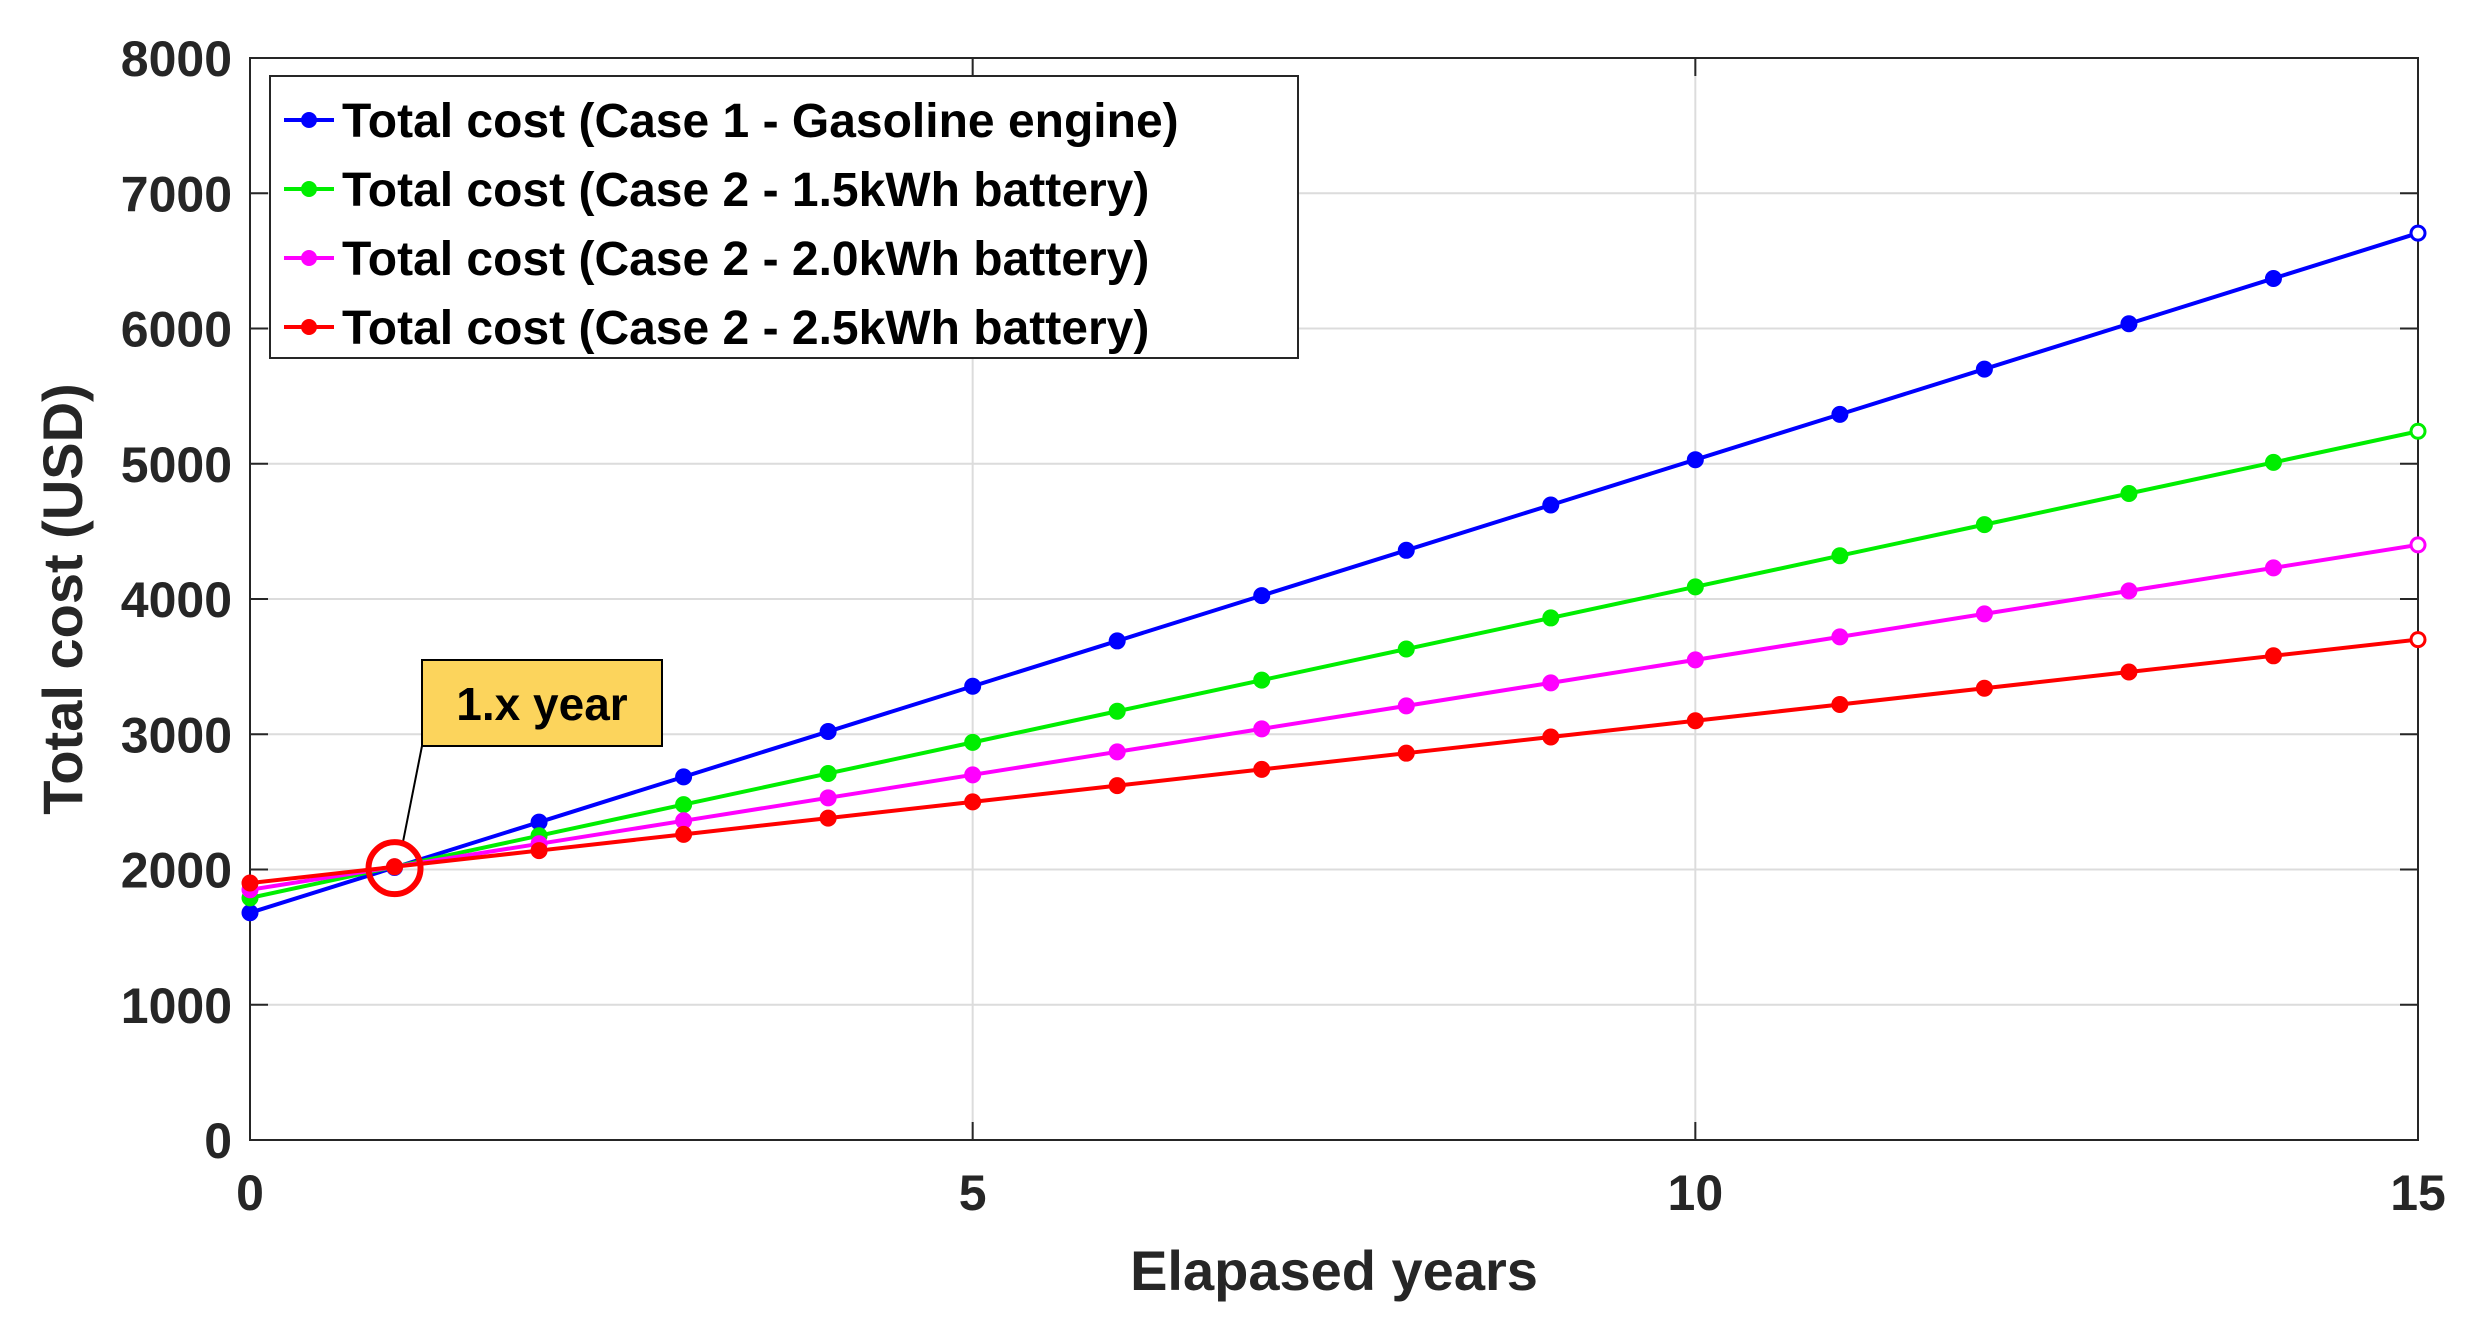 This screenshot has height=1329, width=2478. What do you see at coordinates (1696, 1193) in the screenshot?
I see `x-tick-label: 10` at bounding box center [1696, 1193].